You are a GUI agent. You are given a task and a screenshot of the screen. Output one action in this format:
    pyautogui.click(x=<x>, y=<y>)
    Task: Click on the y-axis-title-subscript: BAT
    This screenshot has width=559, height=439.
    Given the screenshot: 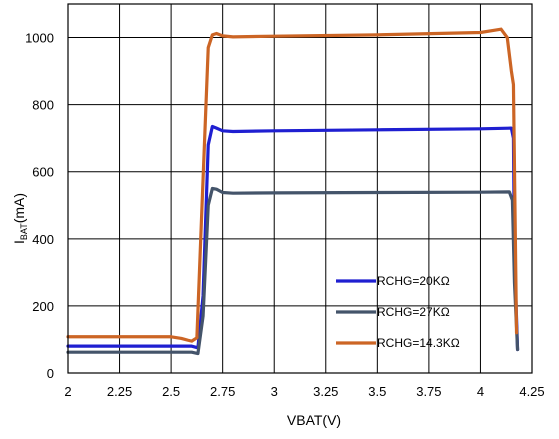 What is the action you would take?
    pyautogui.click(x=24, y=231)
    